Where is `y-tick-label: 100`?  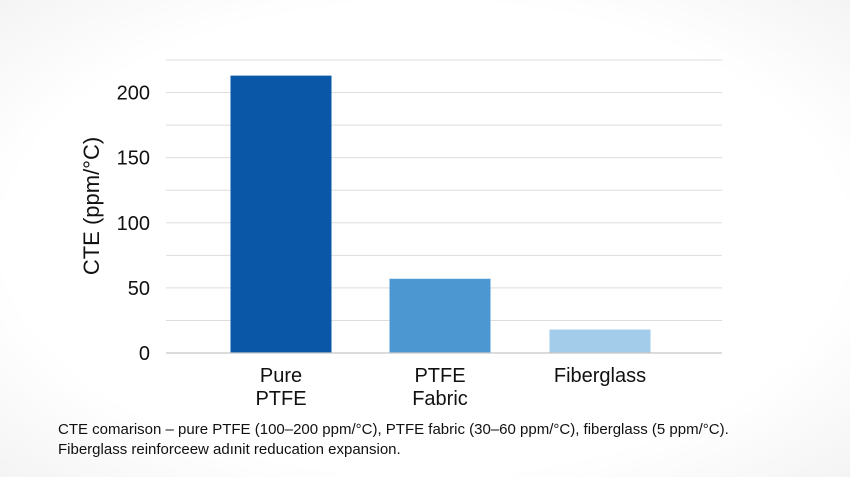 y-tick-label: 100 is located at coordinates (133, 224).